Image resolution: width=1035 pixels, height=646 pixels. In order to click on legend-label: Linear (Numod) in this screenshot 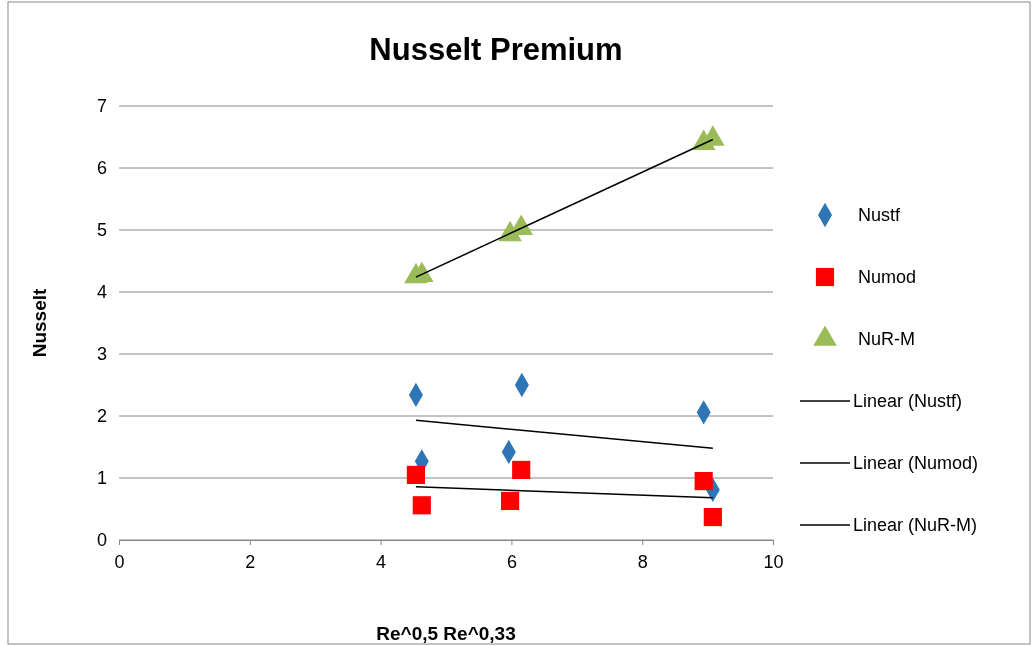, I will do `click(916, 463)`.